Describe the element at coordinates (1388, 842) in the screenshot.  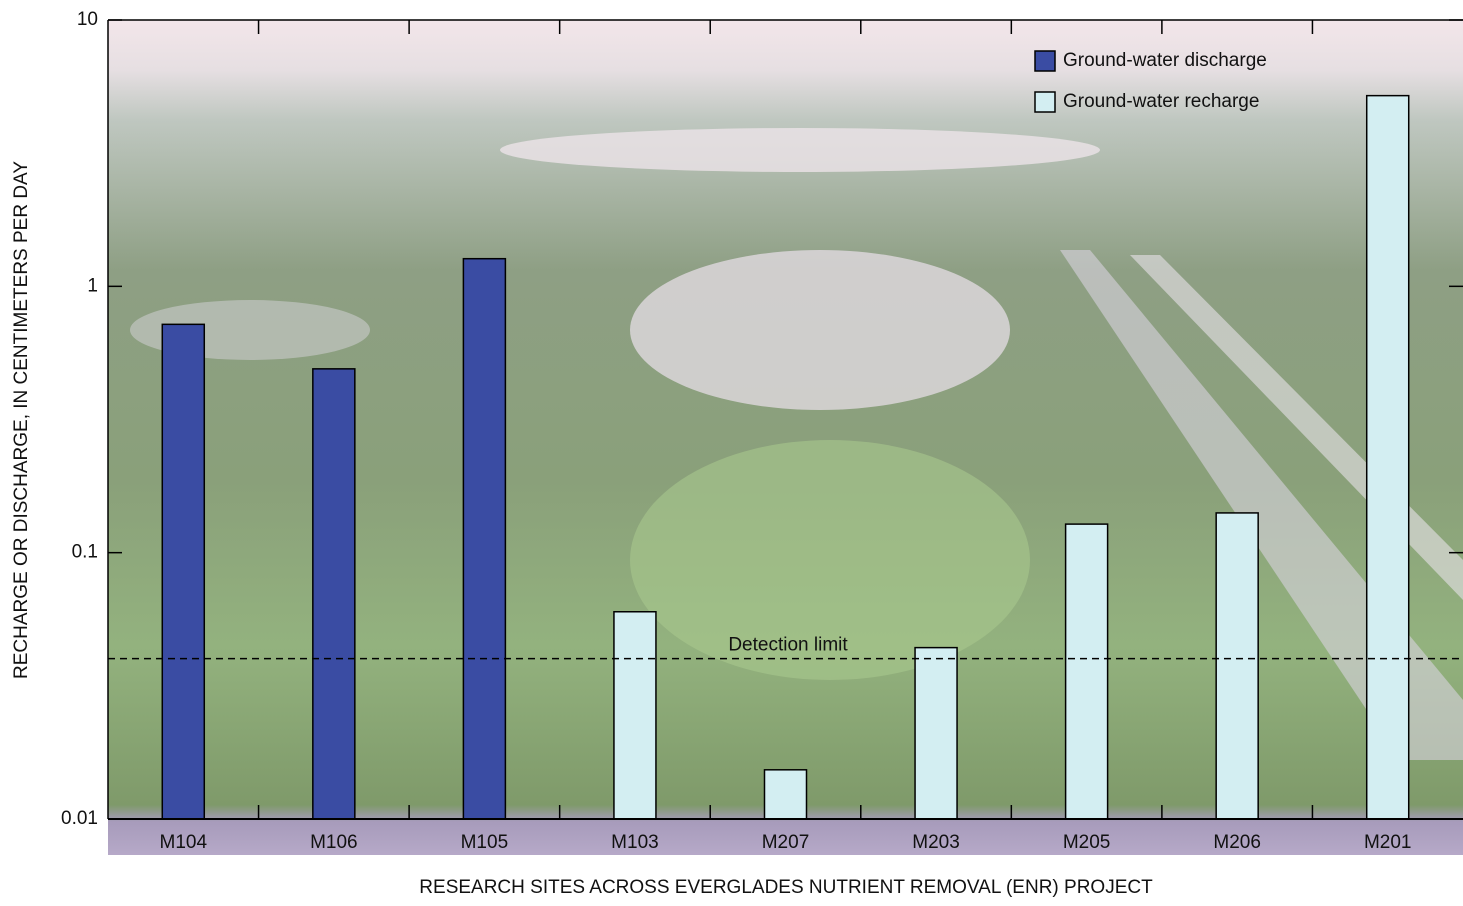
I see `x-tick-label: M201` at that location.